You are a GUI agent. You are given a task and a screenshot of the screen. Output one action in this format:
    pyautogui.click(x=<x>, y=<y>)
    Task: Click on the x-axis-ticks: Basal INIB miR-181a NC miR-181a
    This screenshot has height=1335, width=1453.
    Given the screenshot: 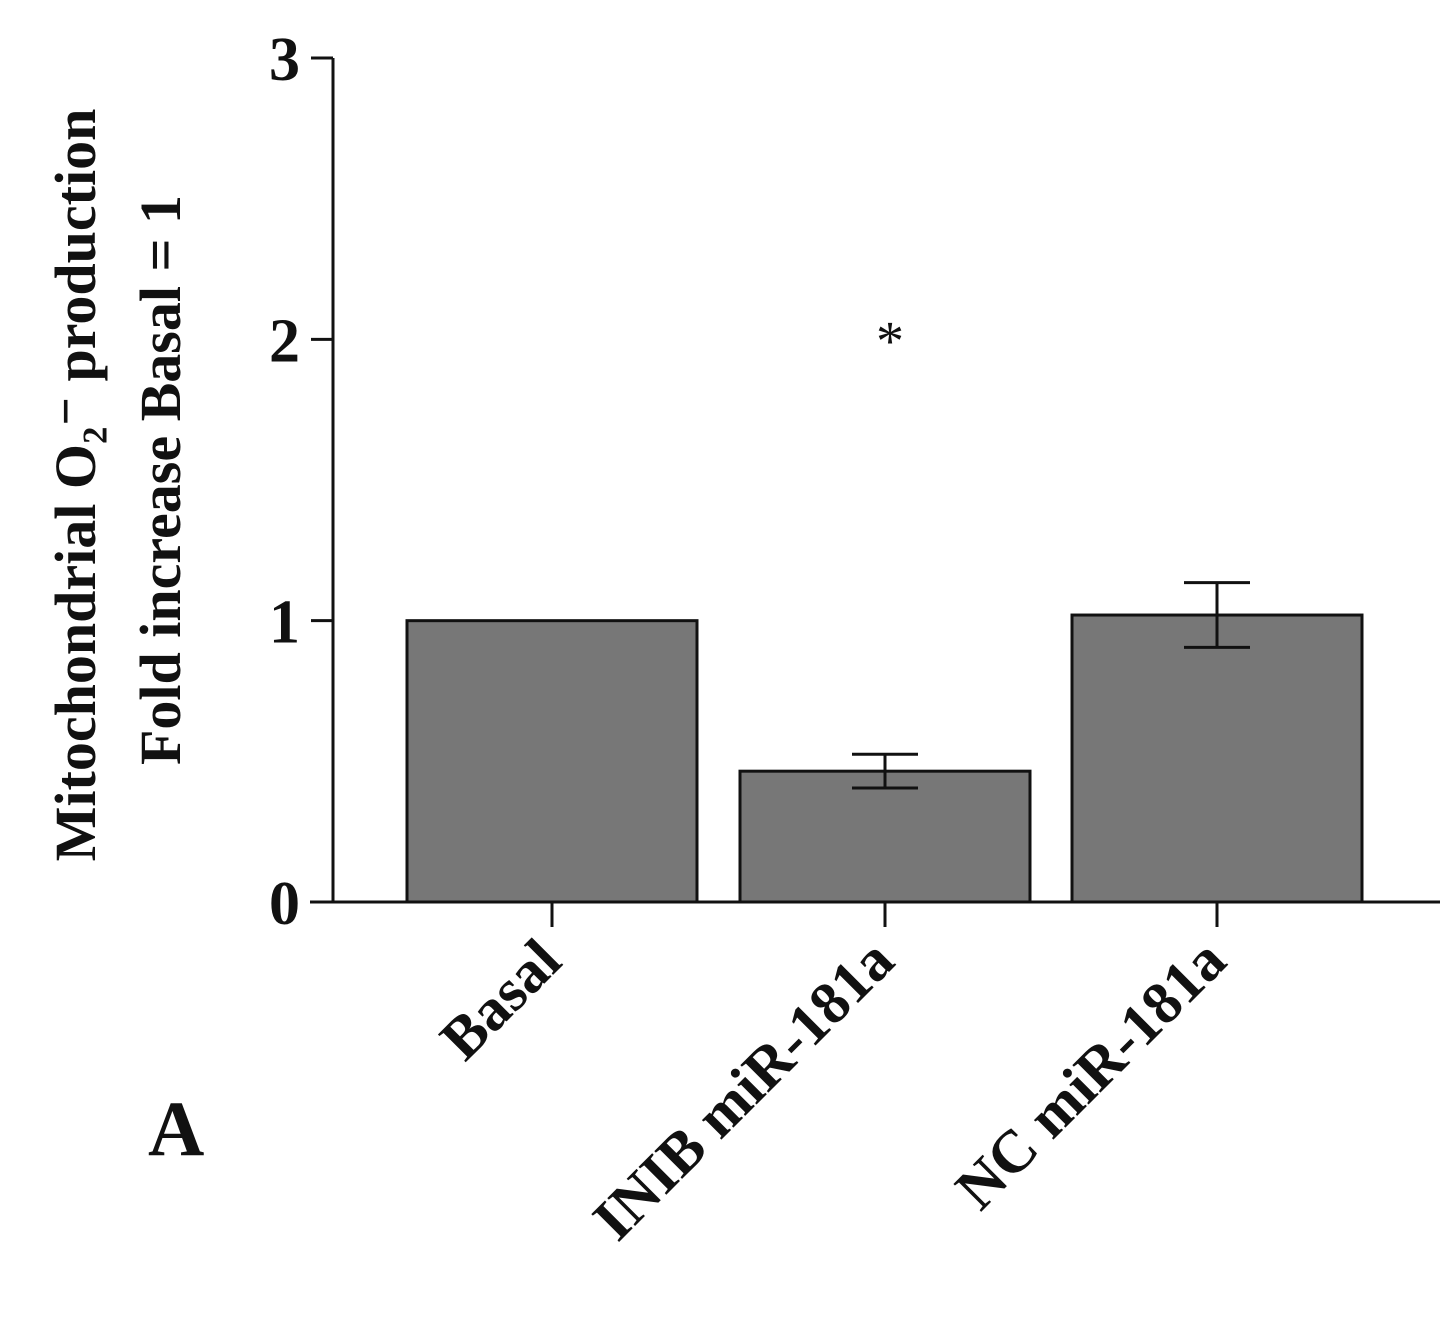 What is the action you would take?
    pyautogui.click(x=832, y=1077)
    